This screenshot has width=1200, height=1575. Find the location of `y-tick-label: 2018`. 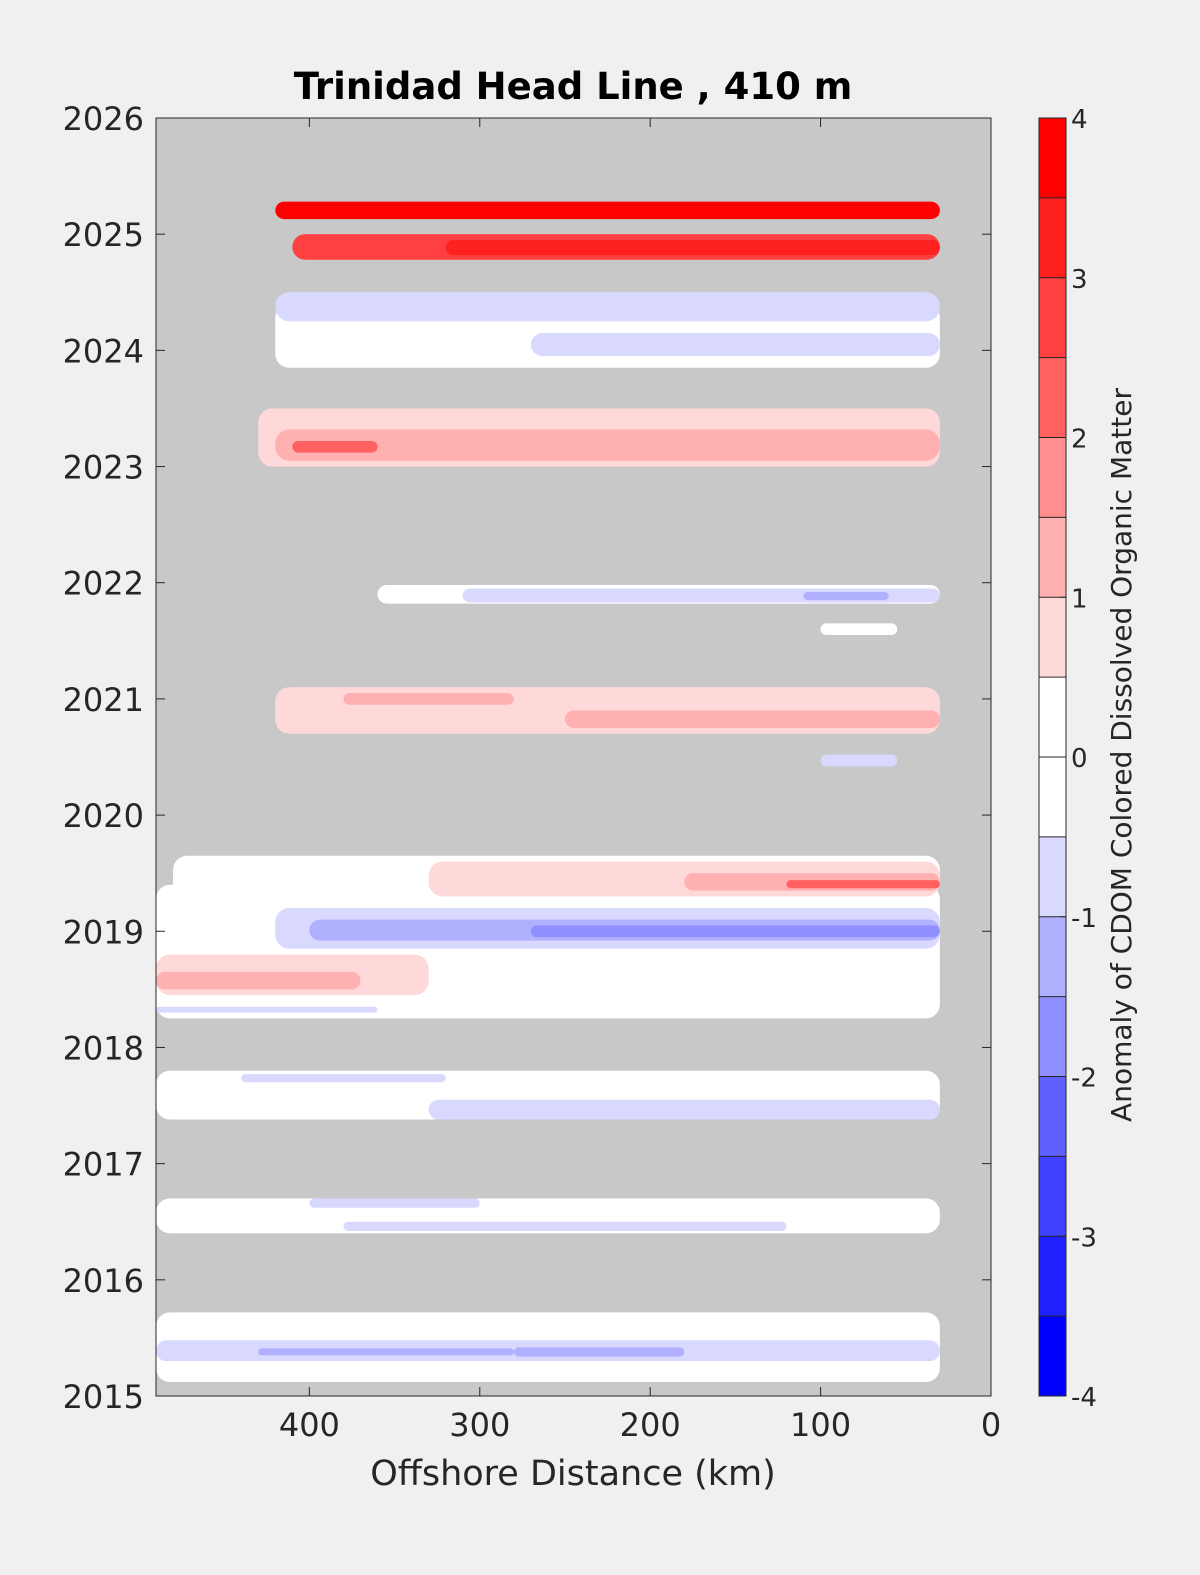

y-tick-label: 2018 is located at coordinates (103, 1048).